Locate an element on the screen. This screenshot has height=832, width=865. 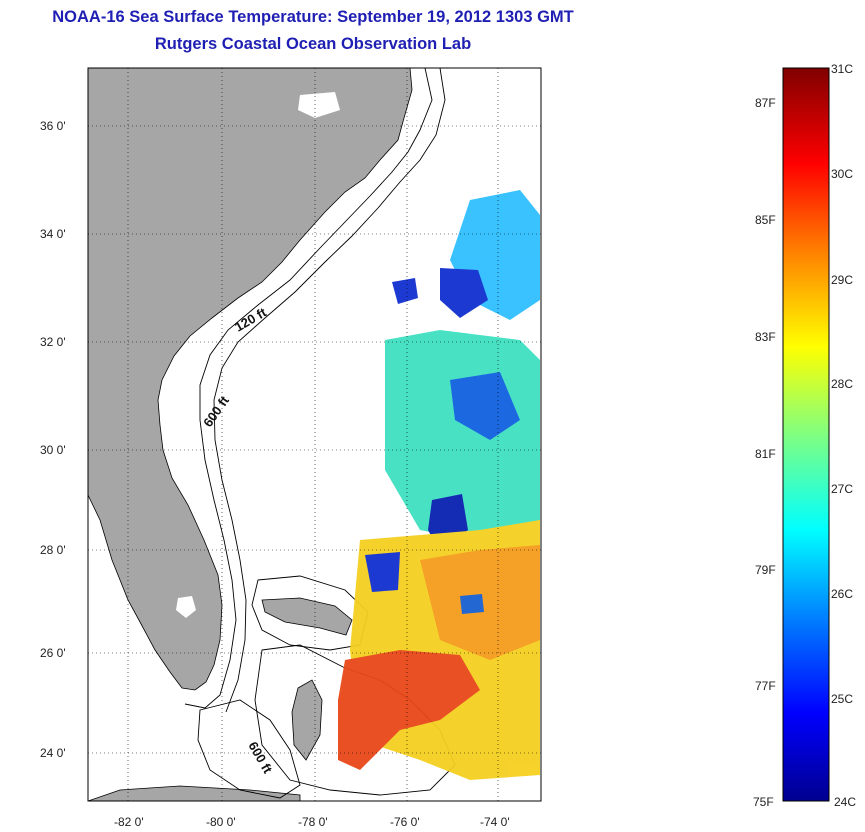
colorbar-label-c: 31C is located at coordinates (842, 69).